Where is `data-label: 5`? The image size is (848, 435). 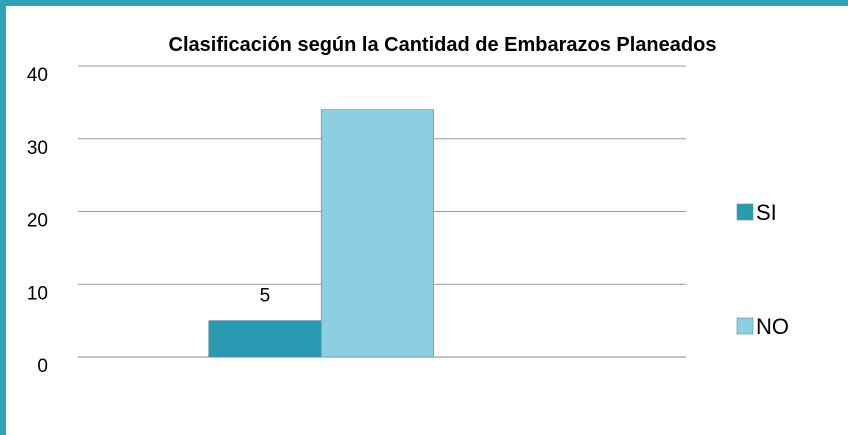 data-label: 5 is located at coordinates (265, 296).